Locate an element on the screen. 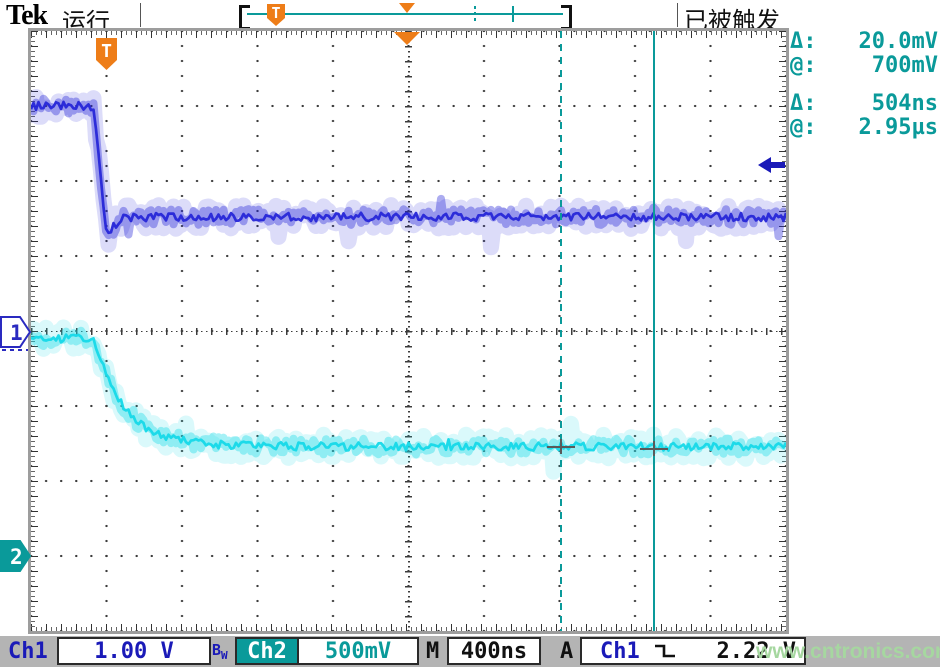  delta-v-label: Δ: is located at coordinates (803, 41).